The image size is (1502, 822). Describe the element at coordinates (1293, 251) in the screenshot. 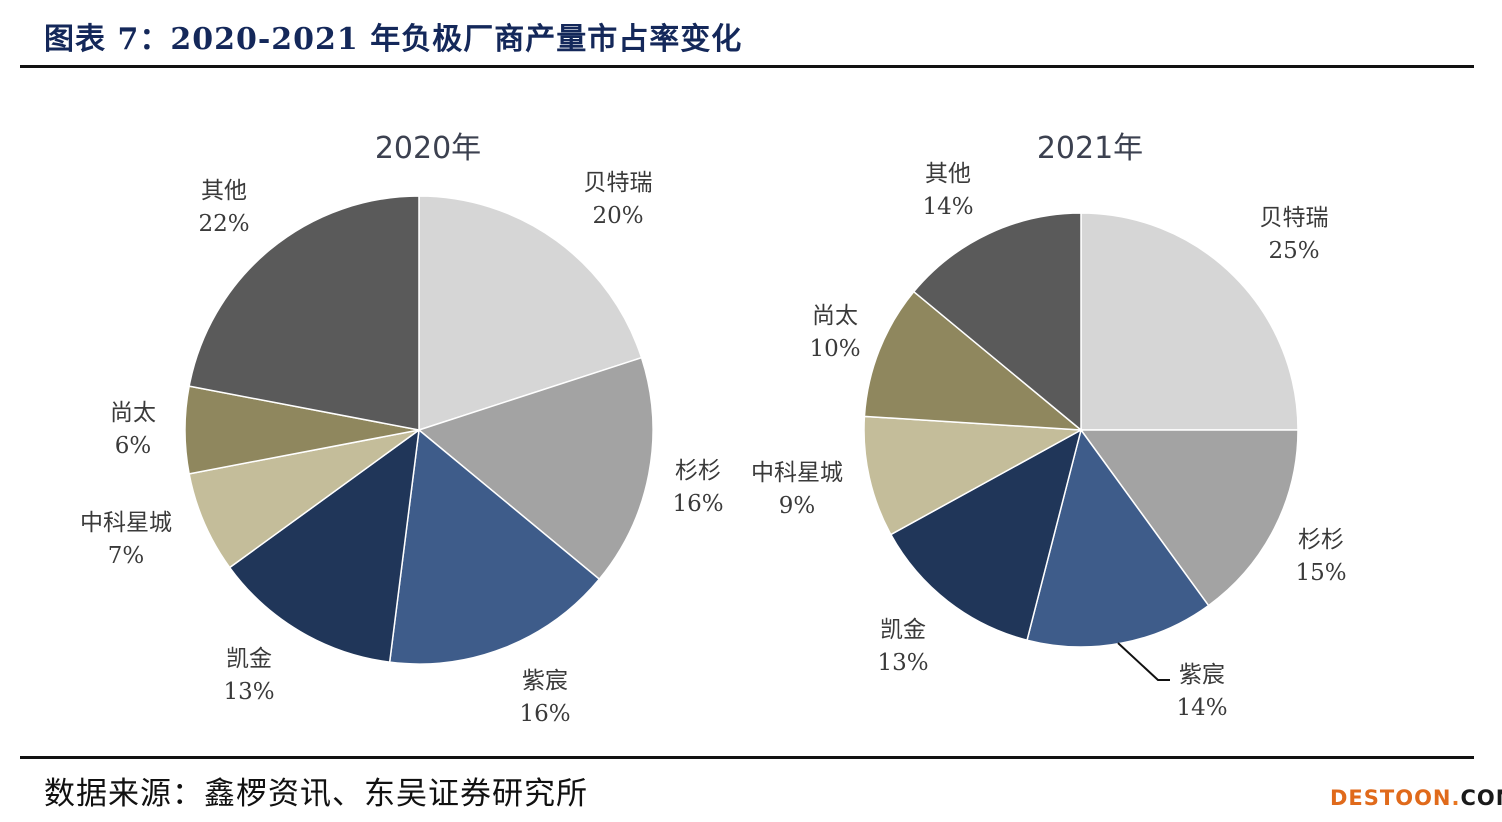

I see `slice-label-value: 25%` at that location.